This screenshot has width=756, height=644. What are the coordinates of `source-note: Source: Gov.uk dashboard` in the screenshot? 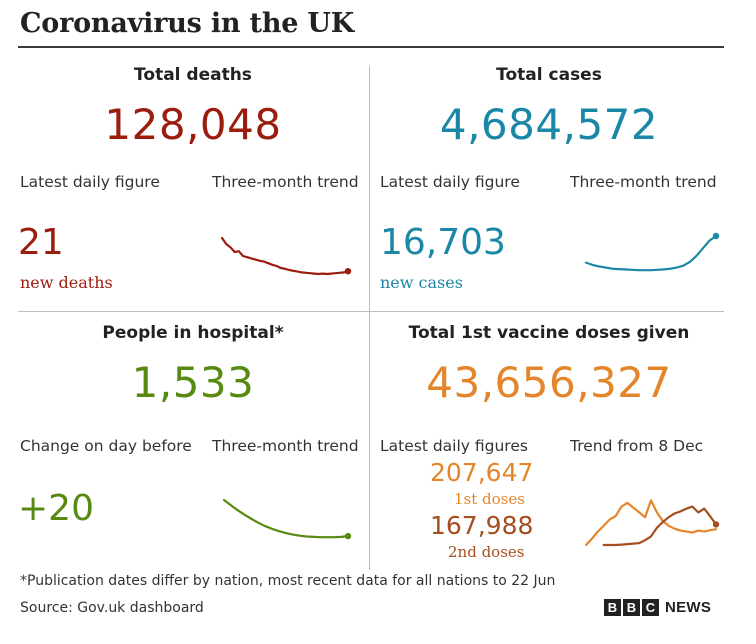 It's located at (112, 608).